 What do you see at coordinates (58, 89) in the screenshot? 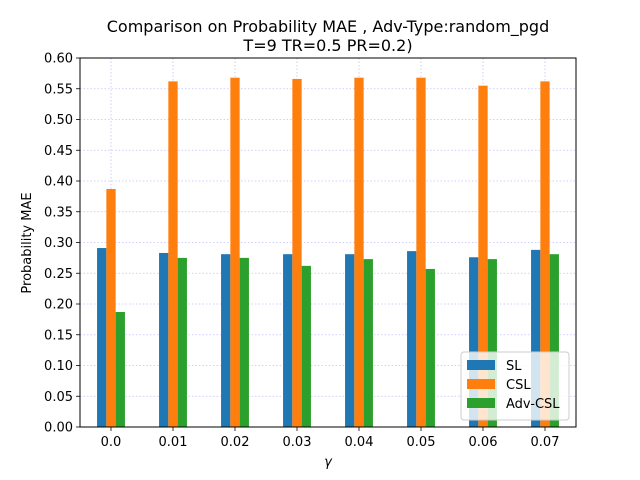
I see `y-tick-label: 0.55` at bounding box center [58, 89].